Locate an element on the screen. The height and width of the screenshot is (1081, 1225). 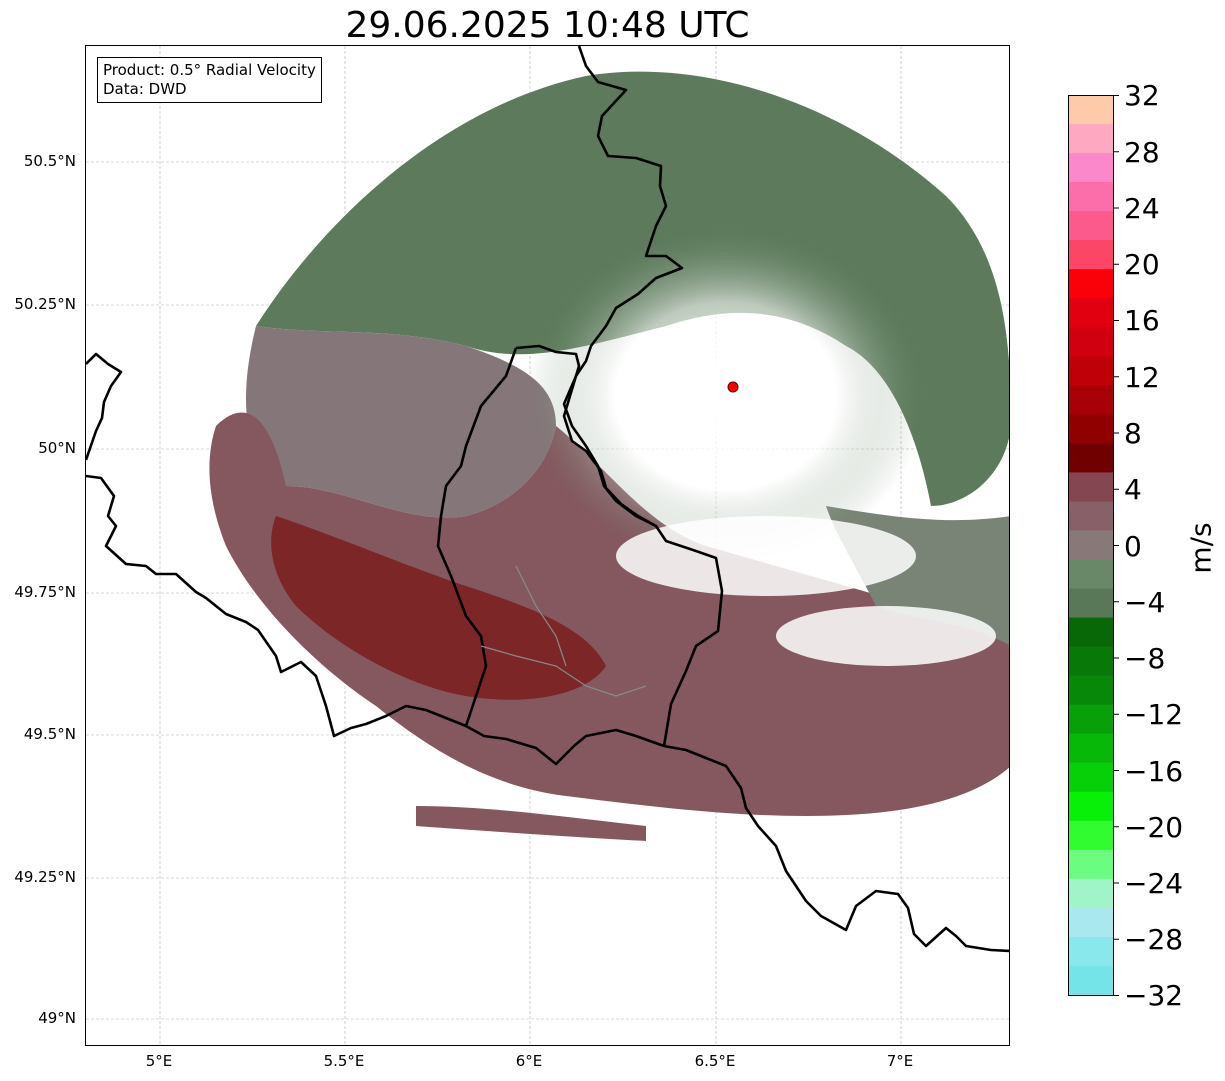
lat-tick-label: 49.5°N is located at coordinates (49, 734).